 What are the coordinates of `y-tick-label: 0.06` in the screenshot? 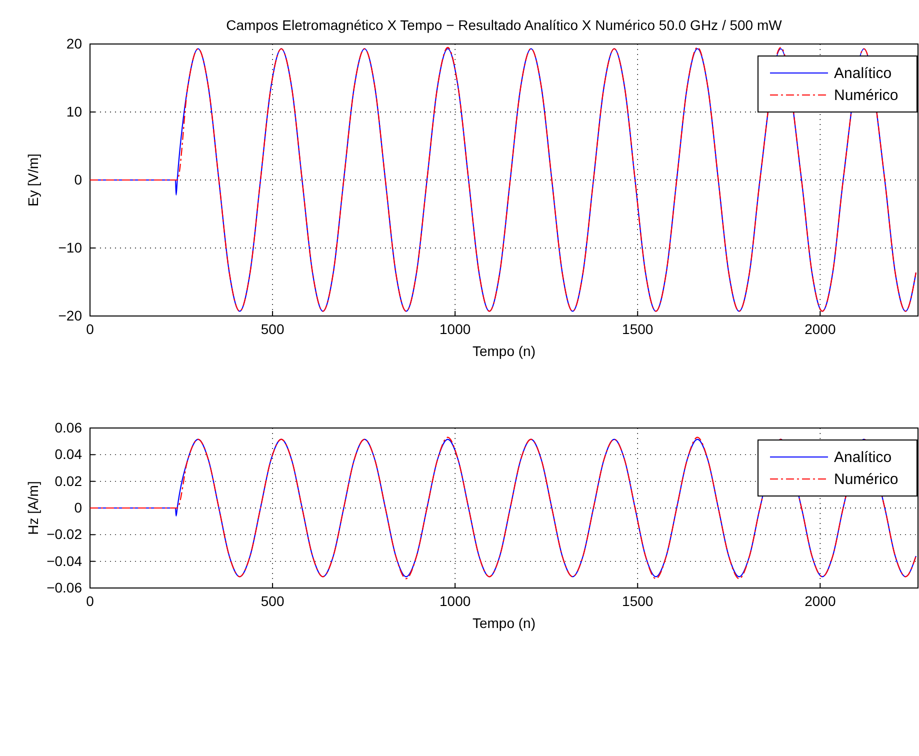 It's located at (68, 427).